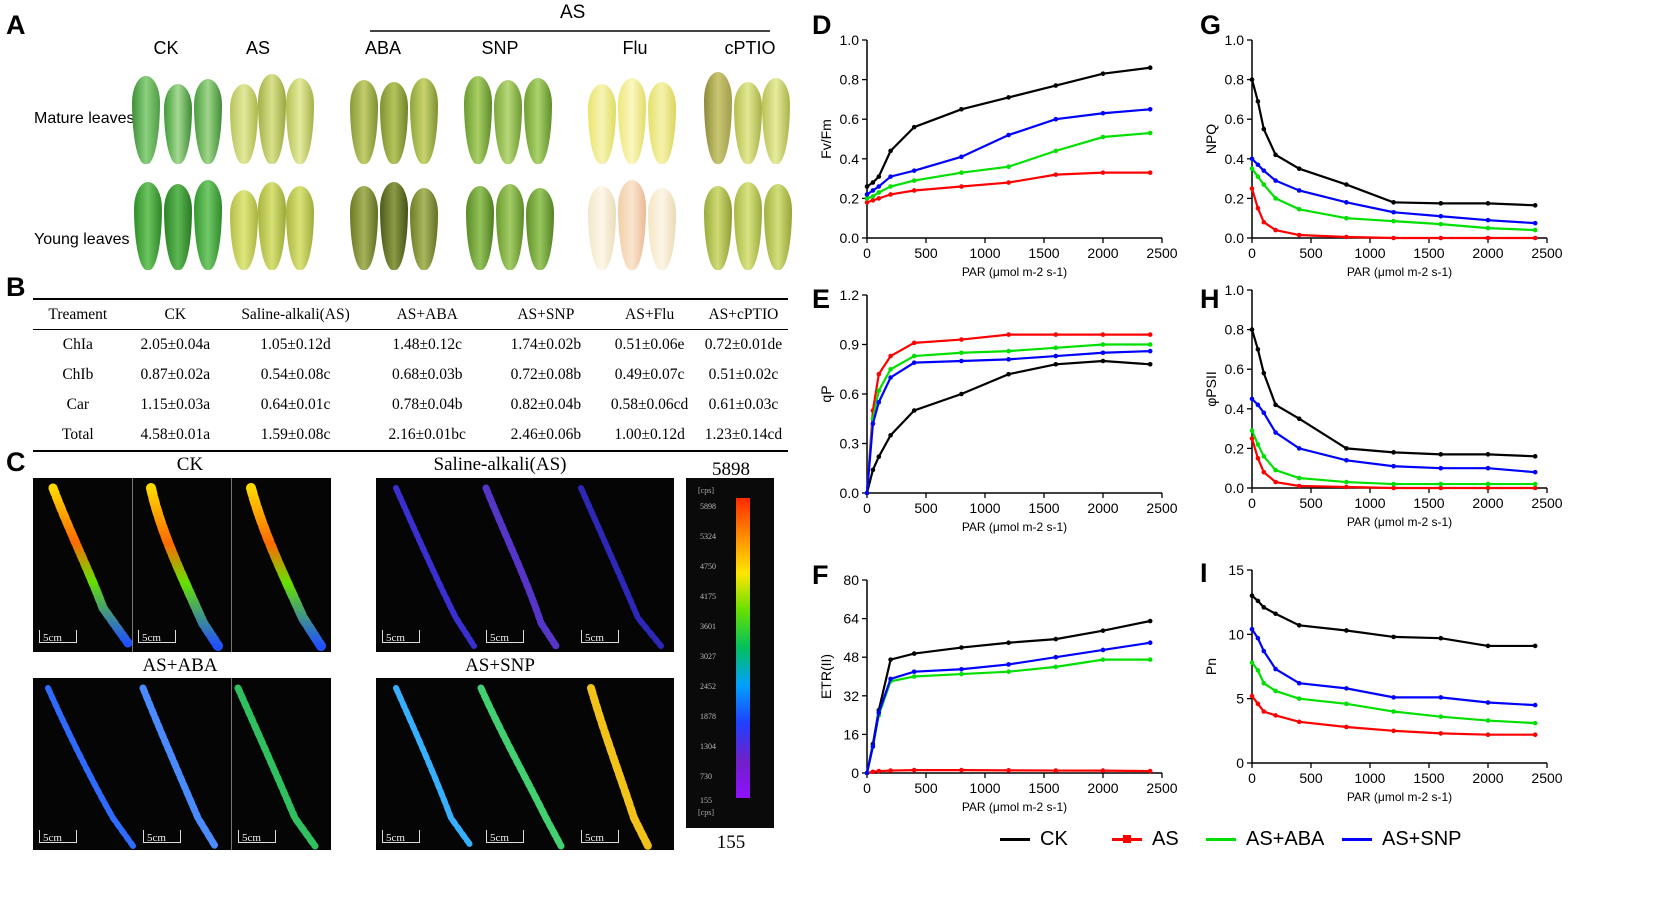  I want to click on y-tick-label: 0.0, so click(850, 238).